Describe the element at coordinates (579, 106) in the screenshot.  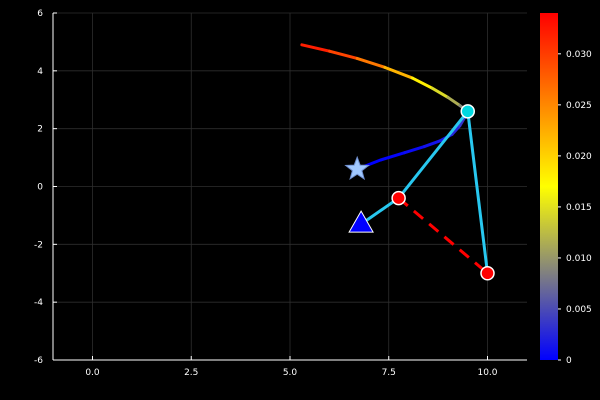
I see `colorbar-tick-label: 0.025` at that location.